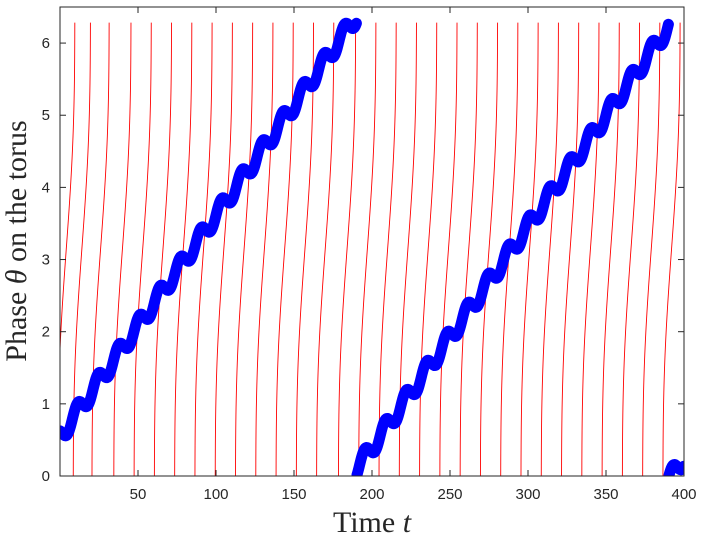 The width and height of the screenshot is (703, 538). Describe the element at coordinates (46, 260) in the screenshot. I see `y-tick-label: 3` at that location.